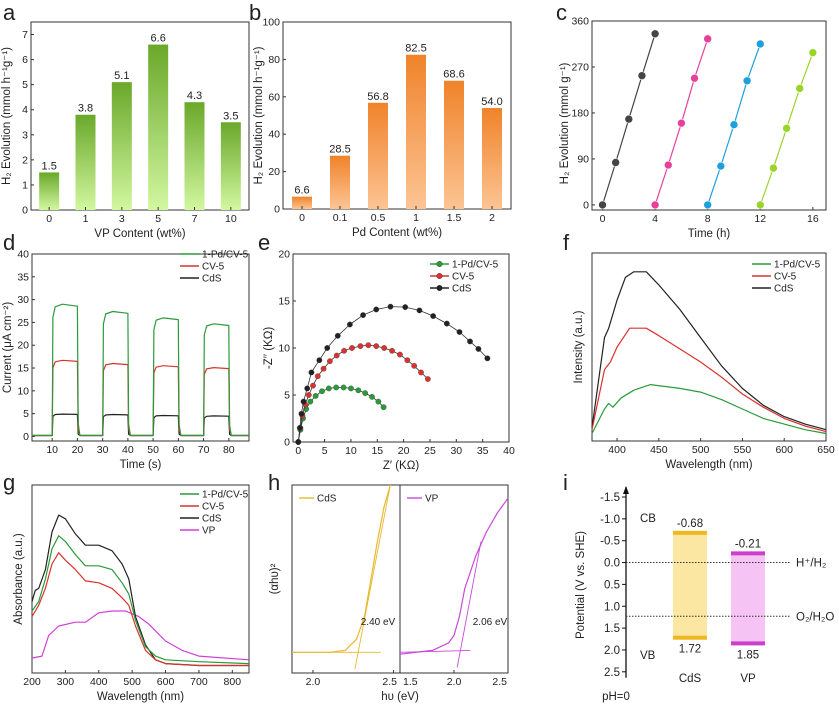  I want to click on x-tick-label: 2, so click(492, 218).